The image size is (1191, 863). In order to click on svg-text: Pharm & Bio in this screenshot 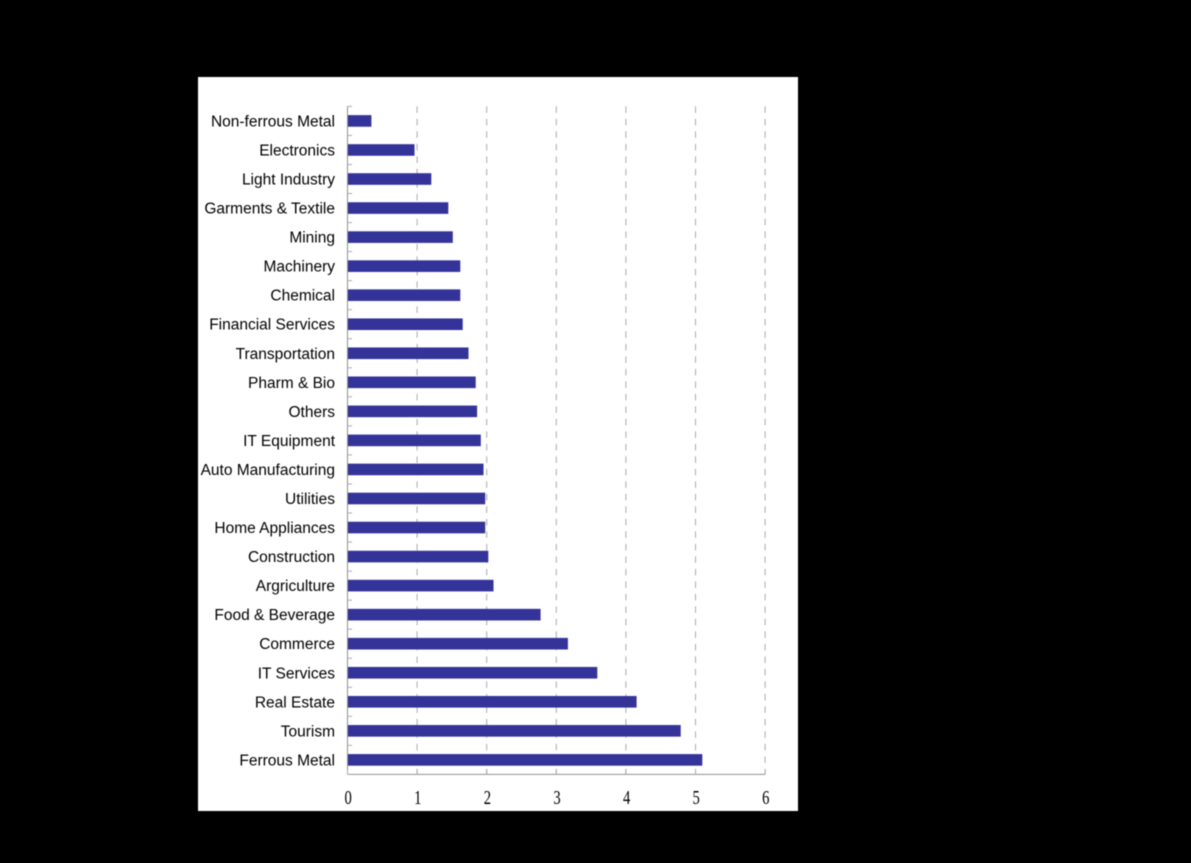, I will do `click(291, 383)`.